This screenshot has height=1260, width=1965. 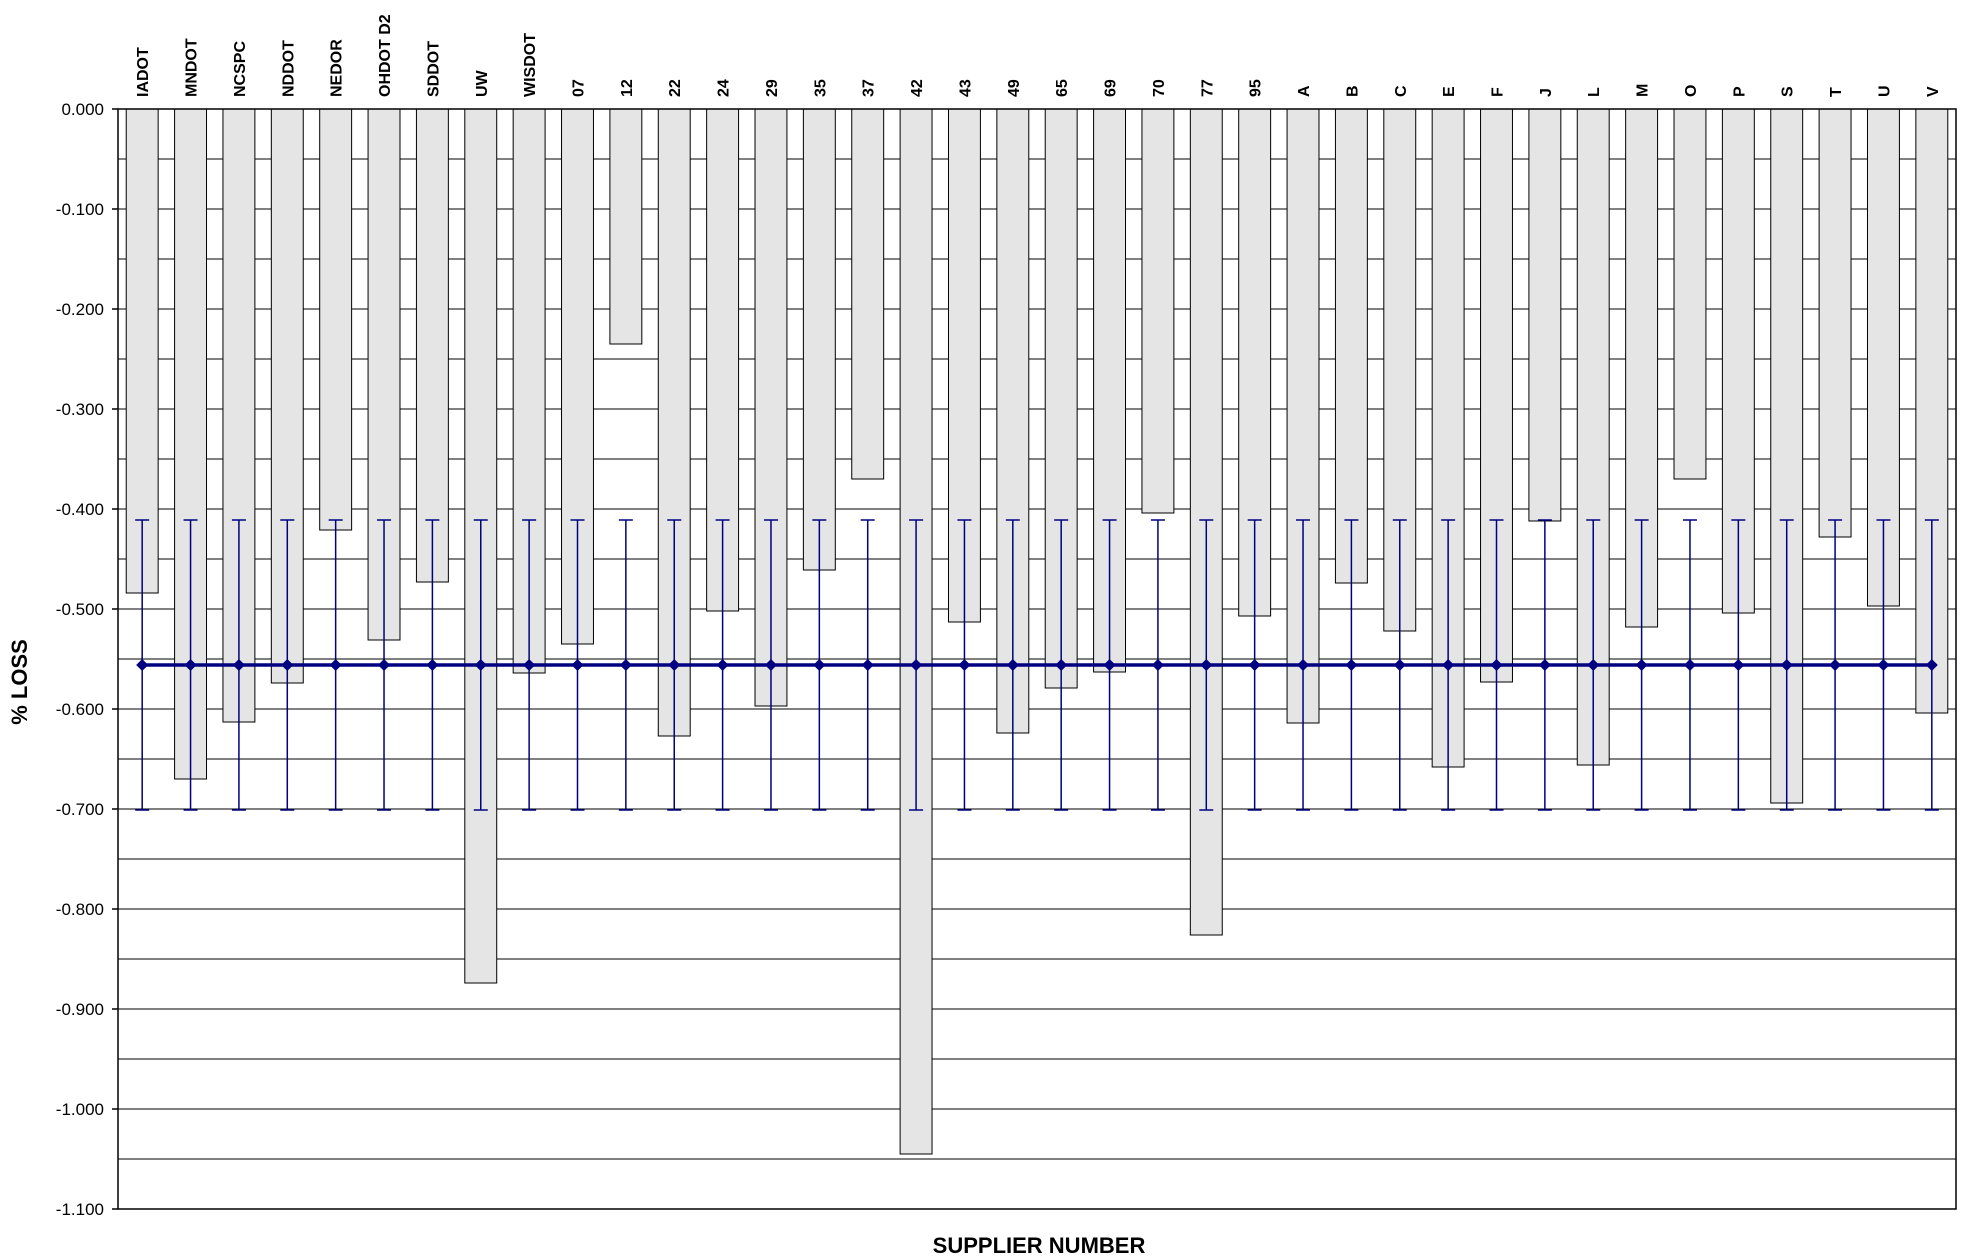 What do you see at coordinates (1111, 88) in the screenshot?
I see `category-label: 69` at bounding box center [1111, 88].